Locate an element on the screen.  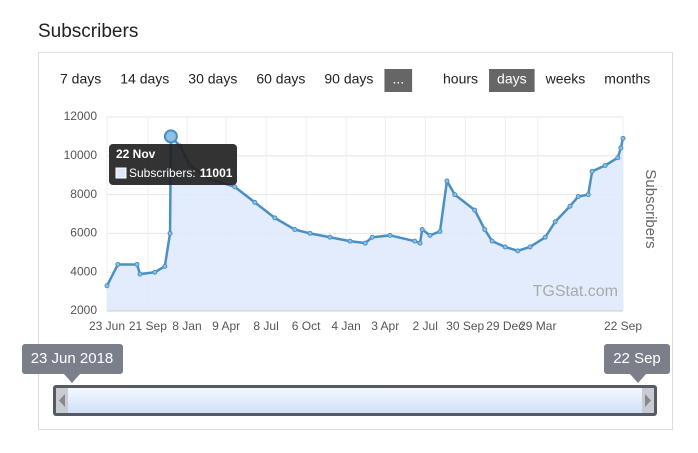
range-from: 23 Jun 2018 is located at coordinates (72, 358).